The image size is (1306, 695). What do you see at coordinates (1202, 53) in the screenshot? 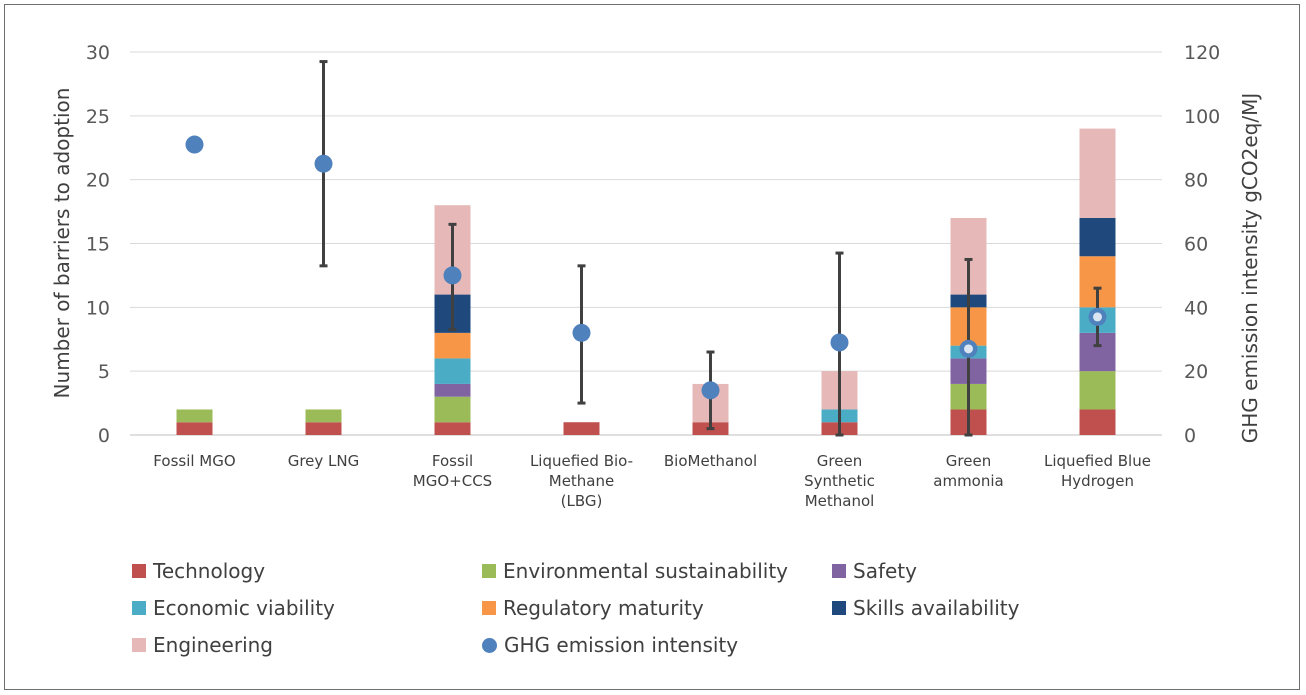
I see `right-tick-label: 120` at bounding box center [1202, 53].